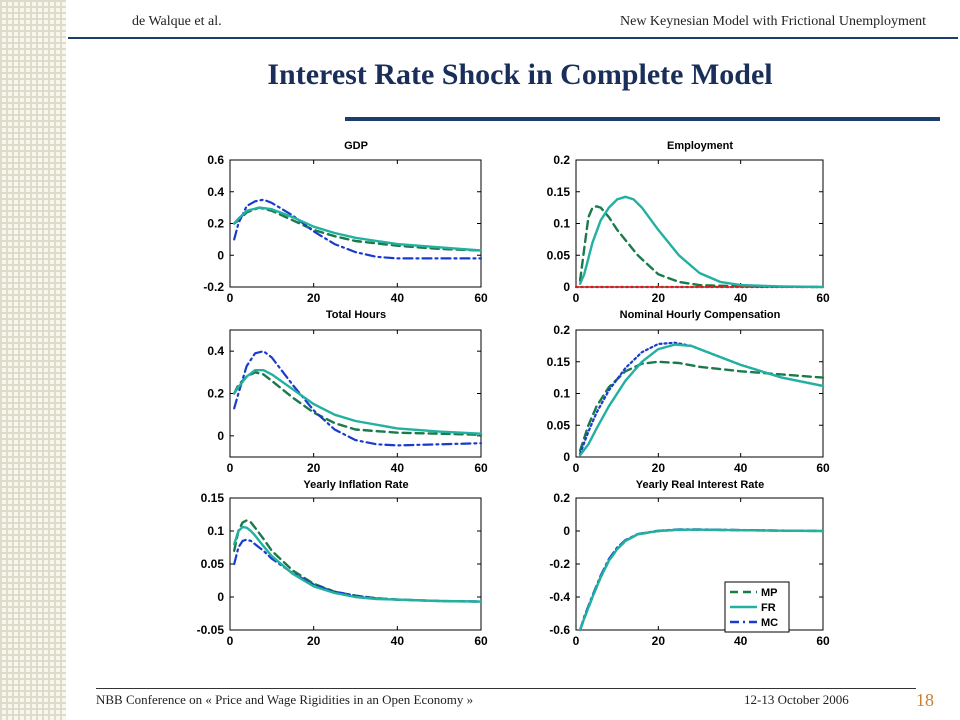  I want to click on nominal-hourly-compensation-series-fr, so click(701, 400).